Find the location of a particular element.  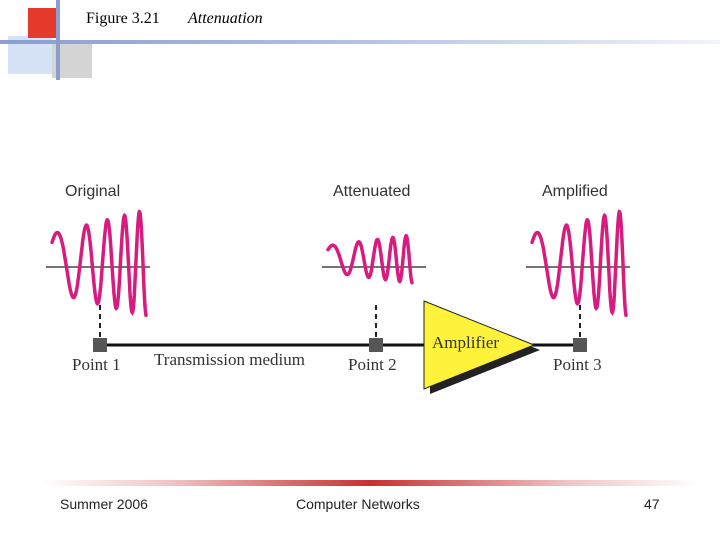

figure-title: Attenuation is located at coordinates (225, 18).